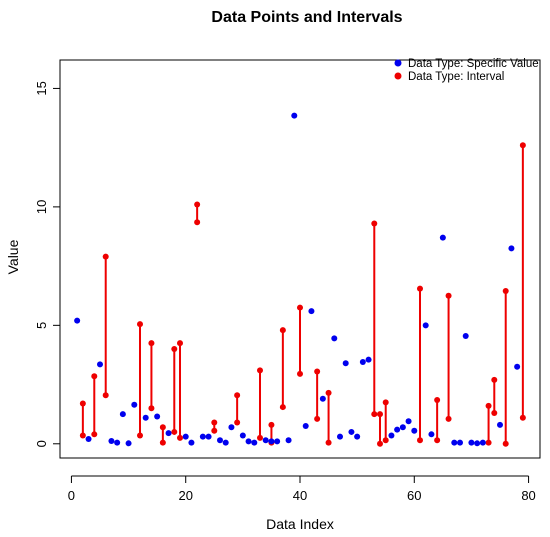 The width and height of the screenshot is (550, 537). What do you see at coordinates (13, 256) in the screenshot?
I see `y-axis-label: Value` at bounding box center [13, 256].